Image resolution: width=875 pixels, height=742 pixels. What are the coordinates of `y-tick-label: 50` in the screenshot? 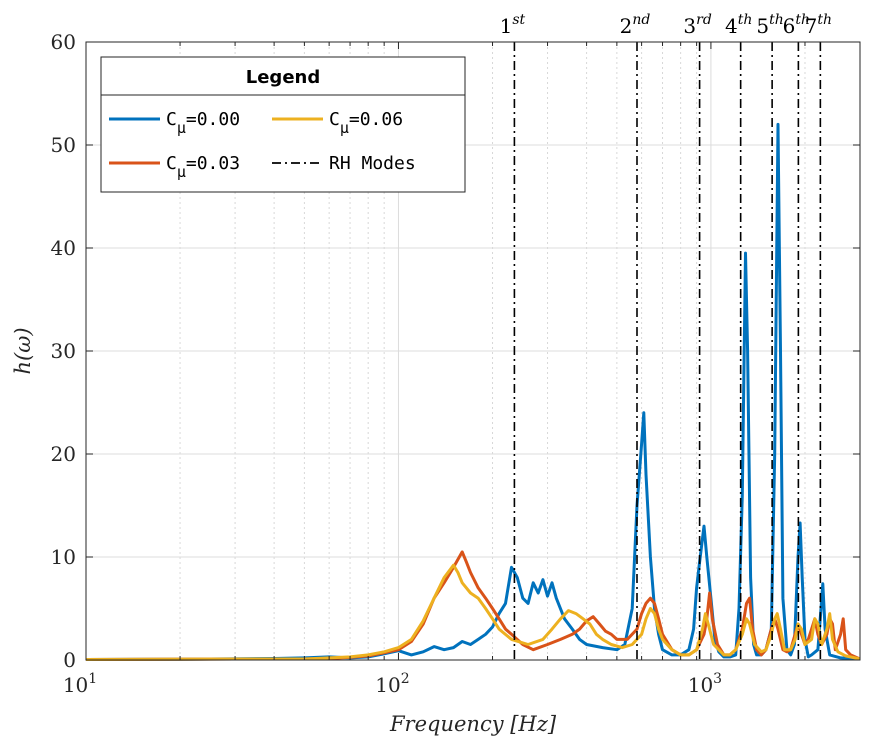 It's located at (63, 145).